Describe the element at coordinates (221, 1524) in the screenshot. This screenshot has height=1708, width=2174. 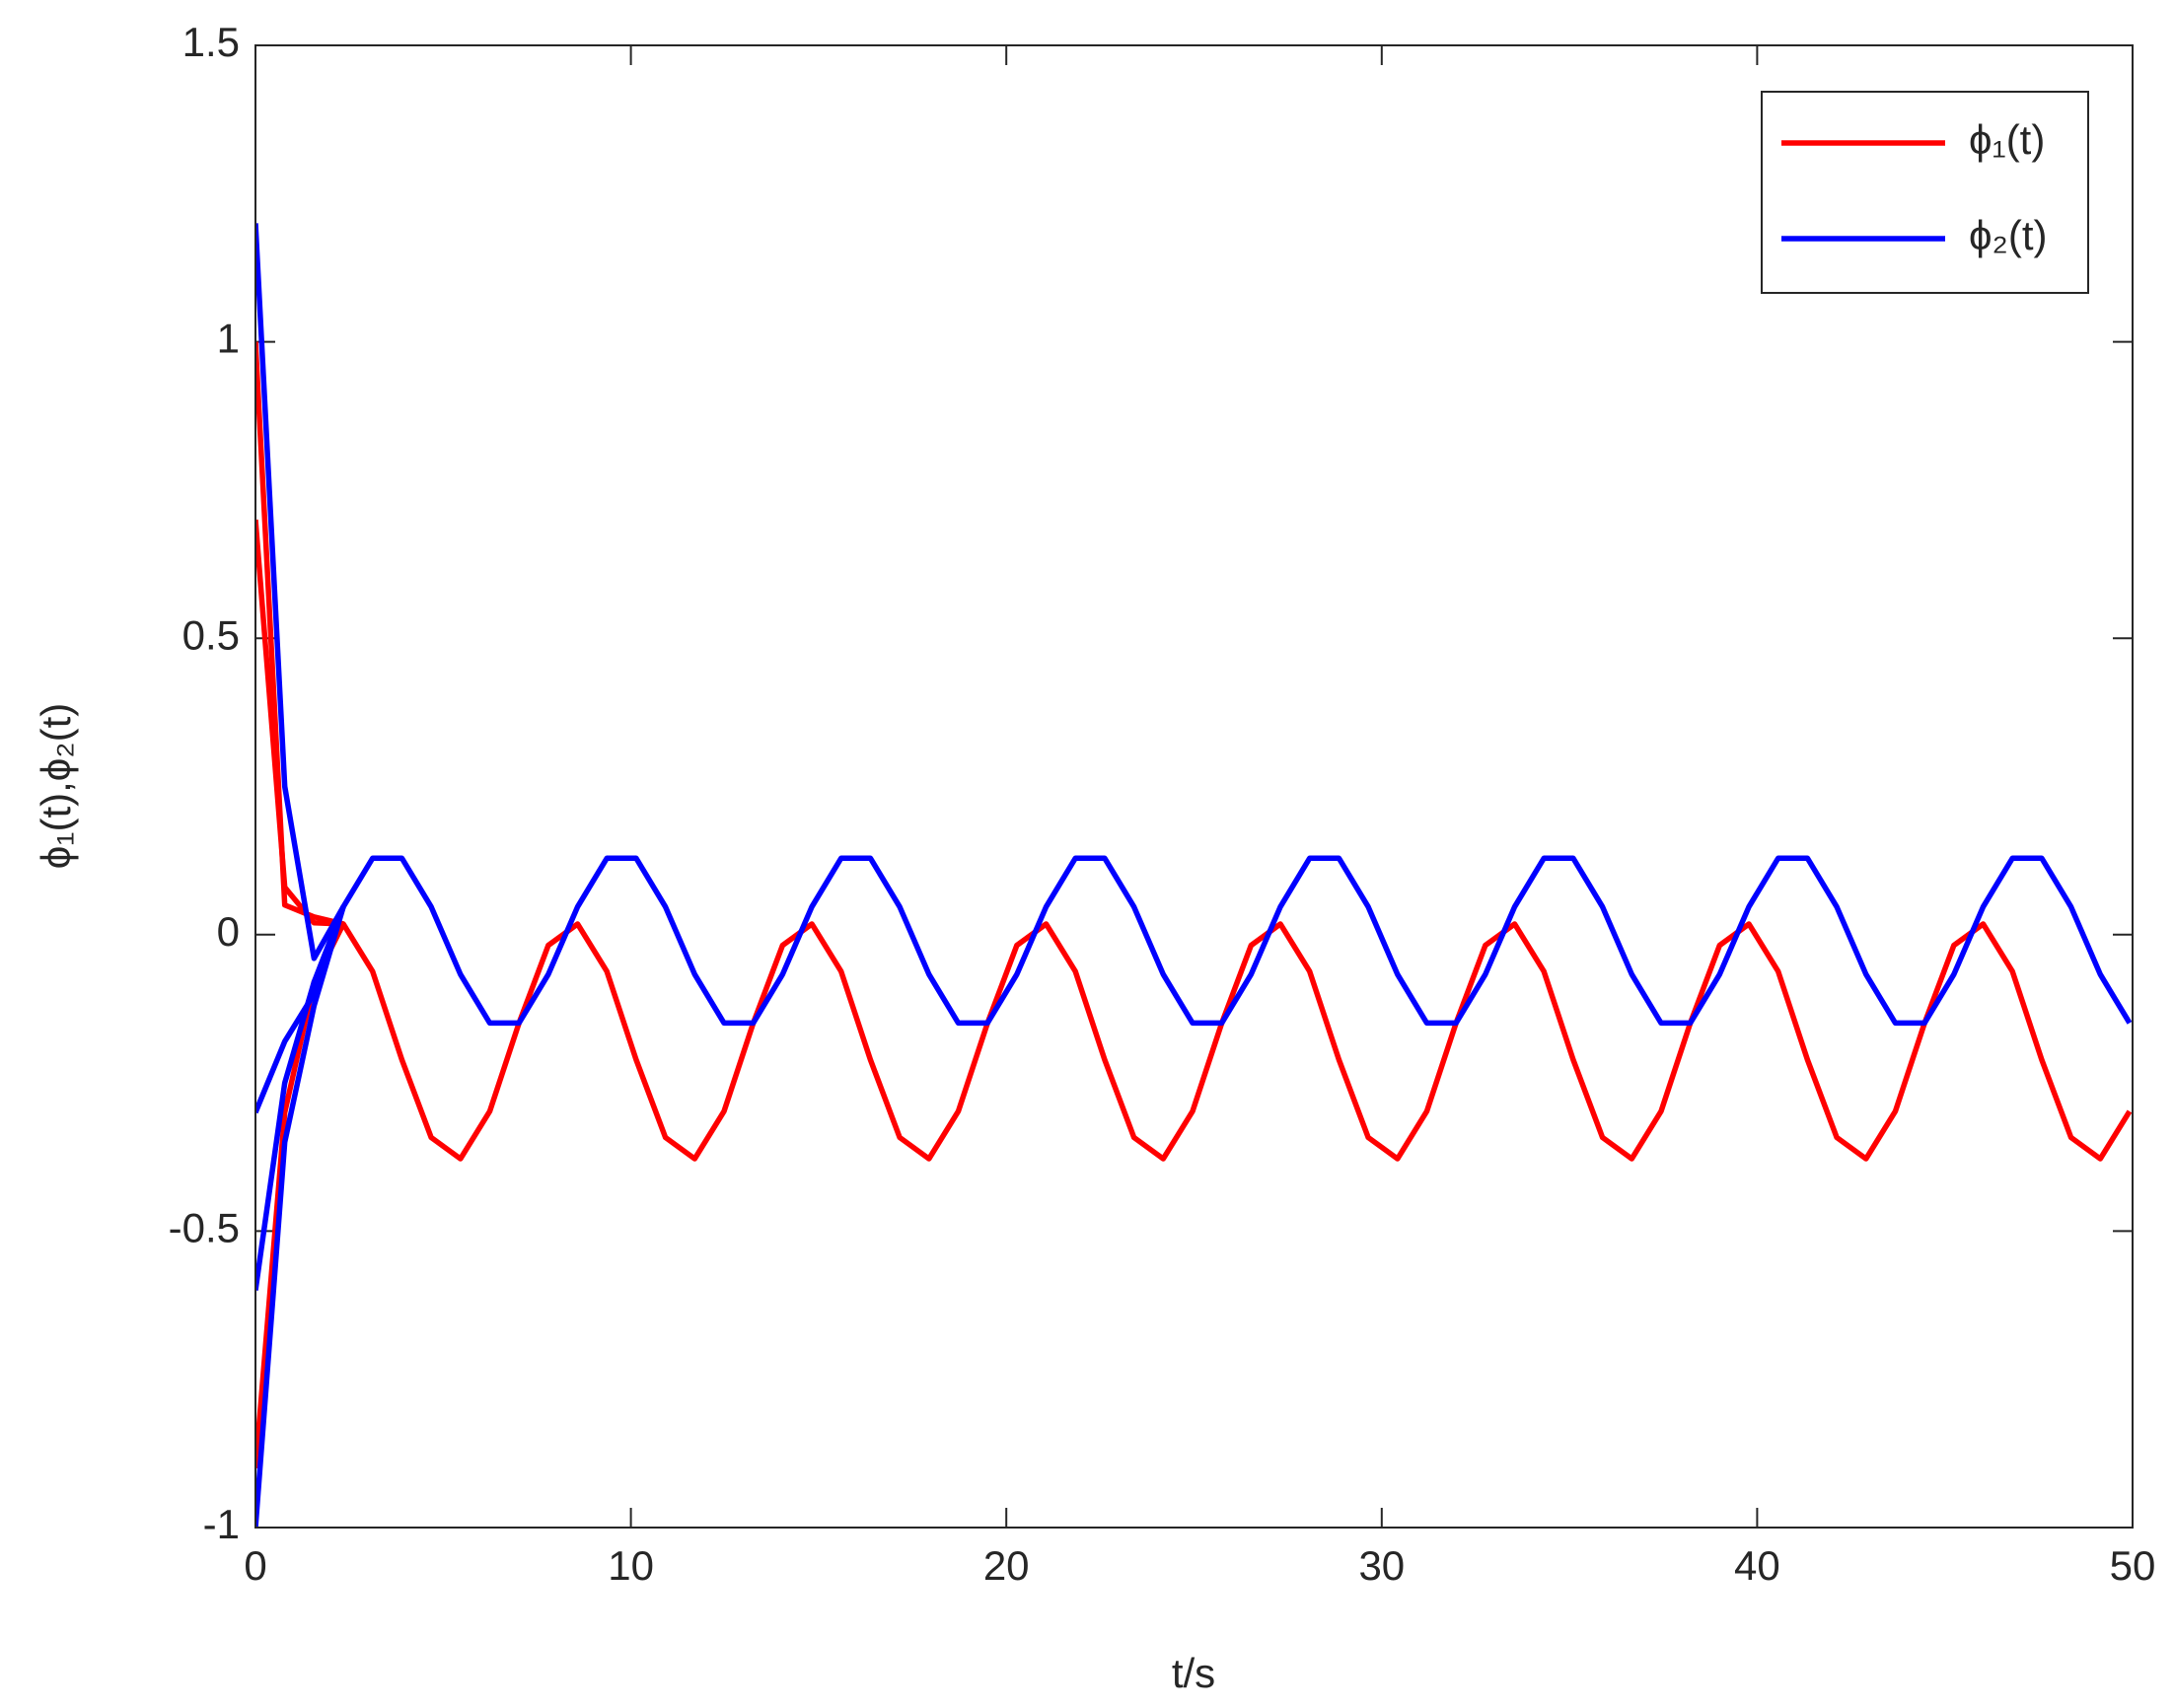
I see `y-tick-label: -1` at that location.